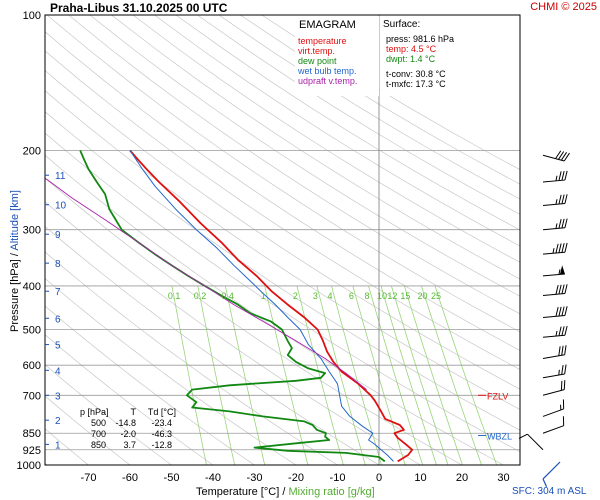 Image resolution: width=600 pixels, height=500 pixels. I want to click on levels-table-header: p [hPa] T Td [°C], so click(128, 412).